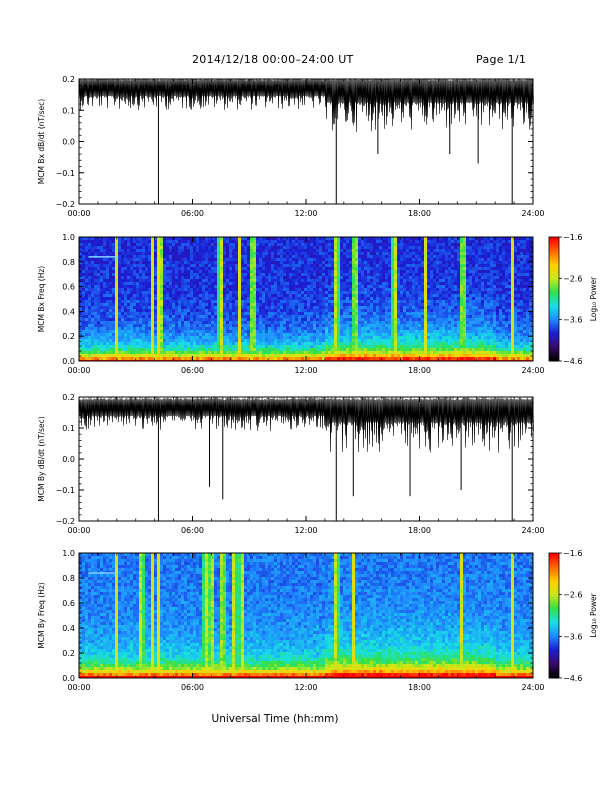 The width and height of the screenshot is (612, 792). What do you see at coordinates (65, 204) in the screenshot?
I see `y-tick-label: −0.2` at bounding box center [65, 204].